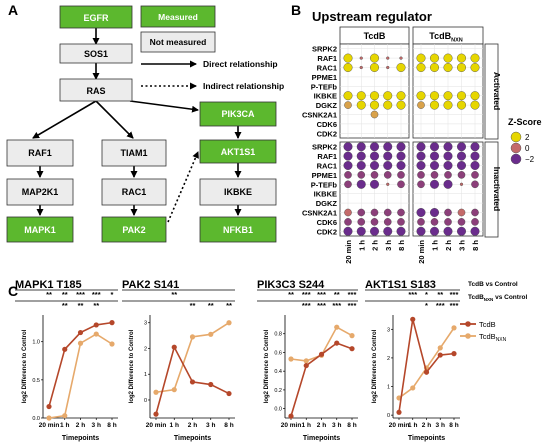 This screenshot has height=445, width=550. Describe the element at coordinates (178, 42) in the screenshot. I see `legend-not-measured-box` at that location.